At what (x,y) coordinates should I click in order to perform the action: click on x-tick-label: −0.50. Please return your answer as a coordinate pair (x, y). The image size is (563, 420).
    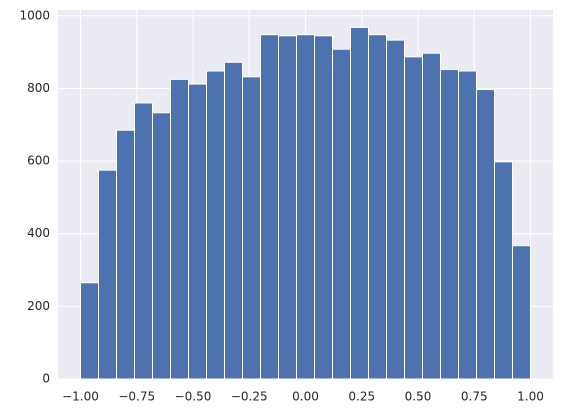
    Looking at the image, I should click on (193, 397).